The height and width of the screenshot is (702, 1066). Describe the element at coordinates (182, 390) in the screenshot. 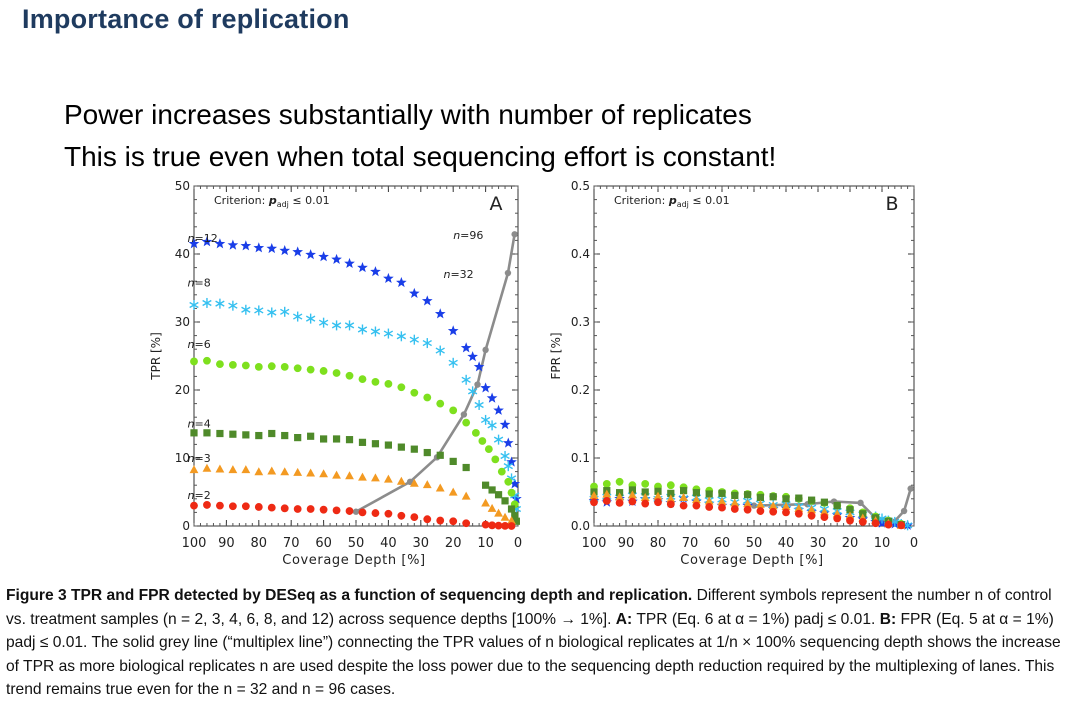

I see `y-tick-label: 20` at that location.